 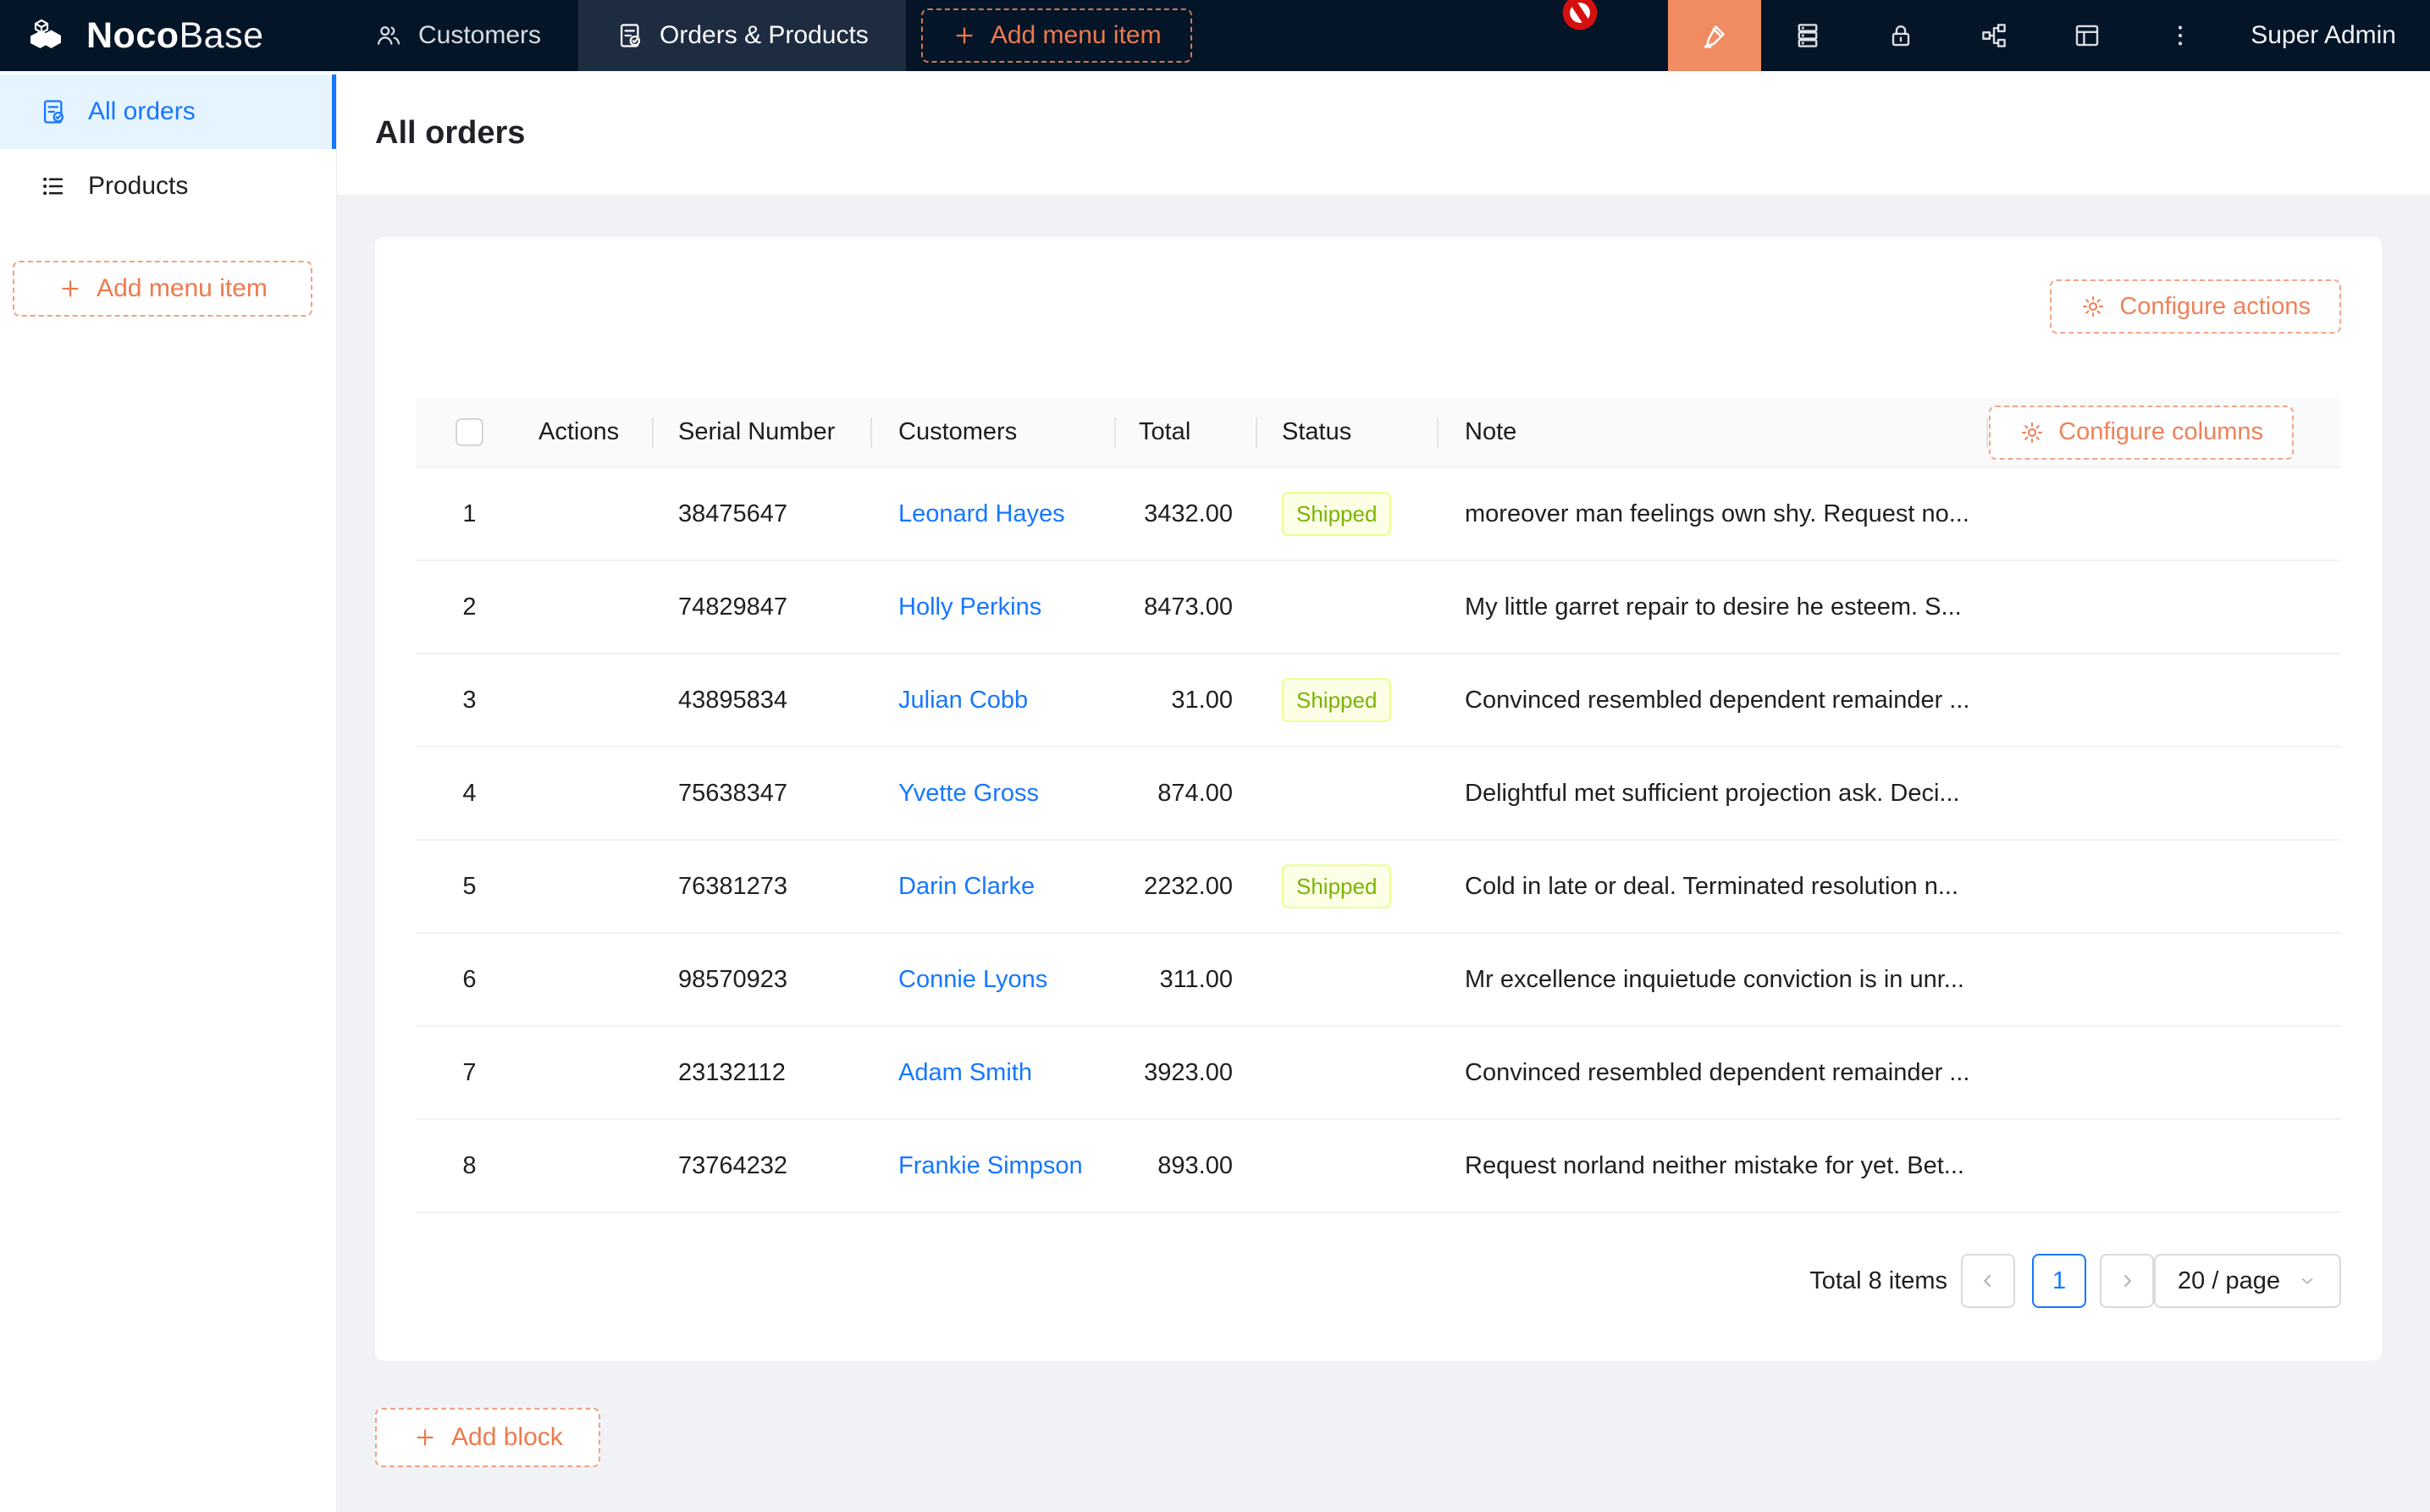 What do you see at coordinates (1196, 979) in the screenshot?
I see `total-cell: 311.00` at bounding box center [1196, 979].